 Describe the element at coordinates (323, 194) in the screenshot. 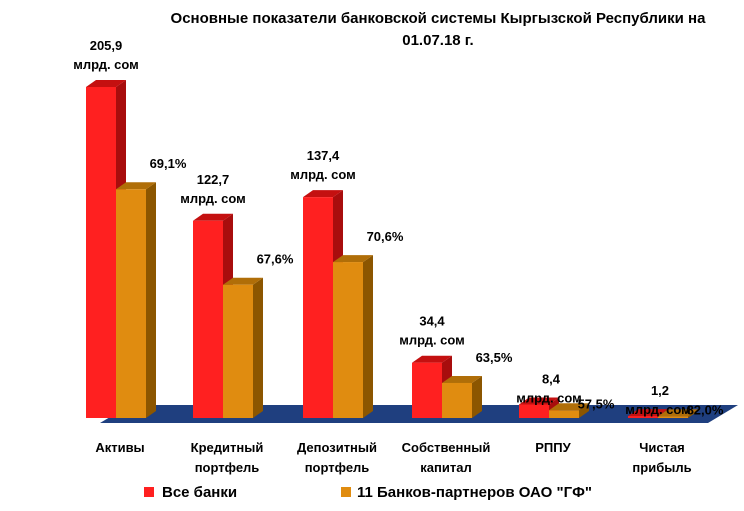

I see `bar-all-banks-2-top` at that location.